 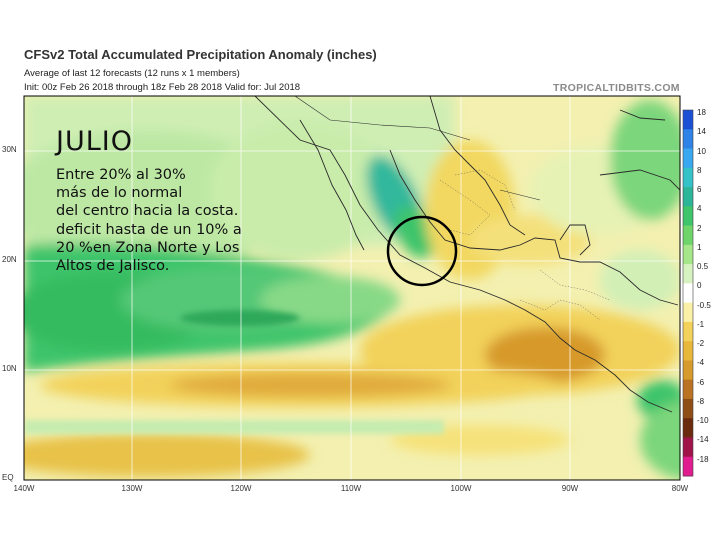 I want to click on colorbar-tick-label: 18, so click(x=701, y=112).